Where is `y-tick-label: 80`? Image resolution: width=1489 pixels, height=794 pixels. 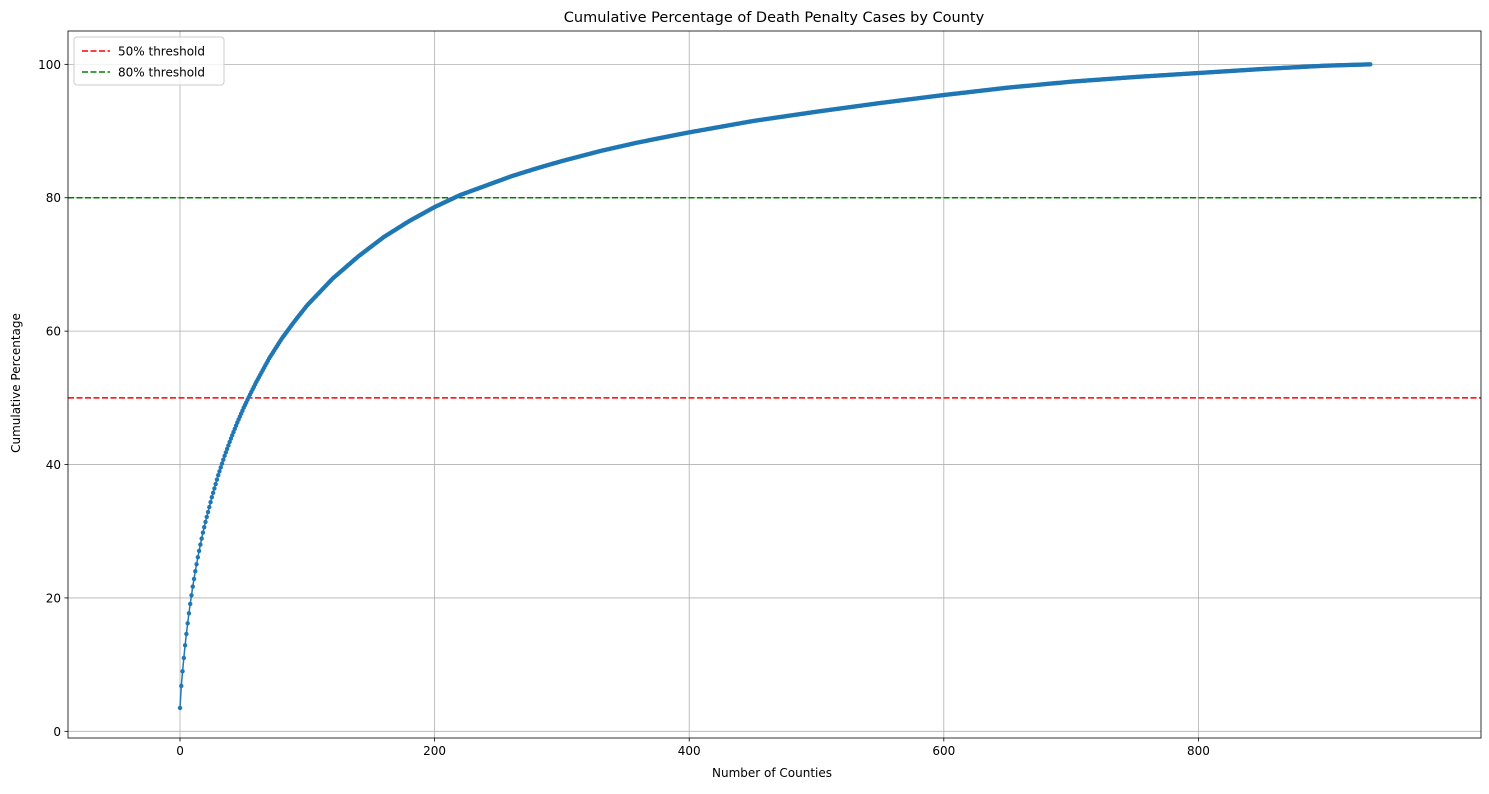 y-tick-label: 80 is located at coordinates (53, 198).